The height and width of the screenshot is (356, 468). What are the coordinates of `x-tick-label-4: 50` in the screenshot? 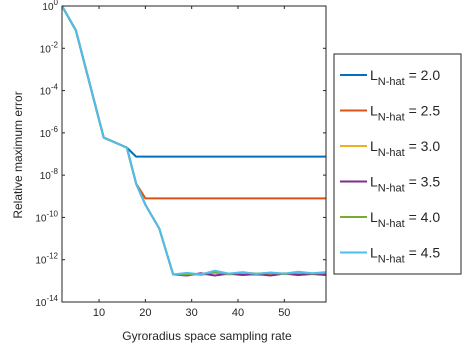 It's located at (284, 313).